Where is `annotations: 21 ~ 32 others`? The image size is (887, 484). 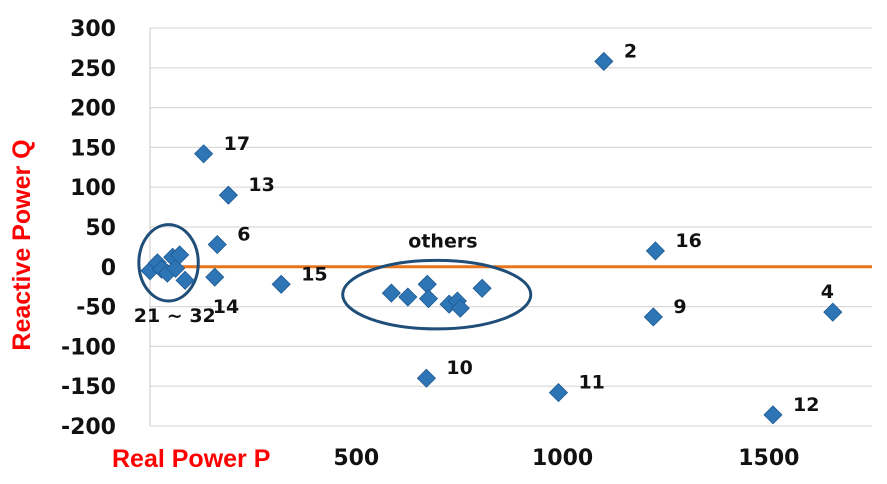 annotations: 21 ~ 32 others is located at coordinates (306, 278).